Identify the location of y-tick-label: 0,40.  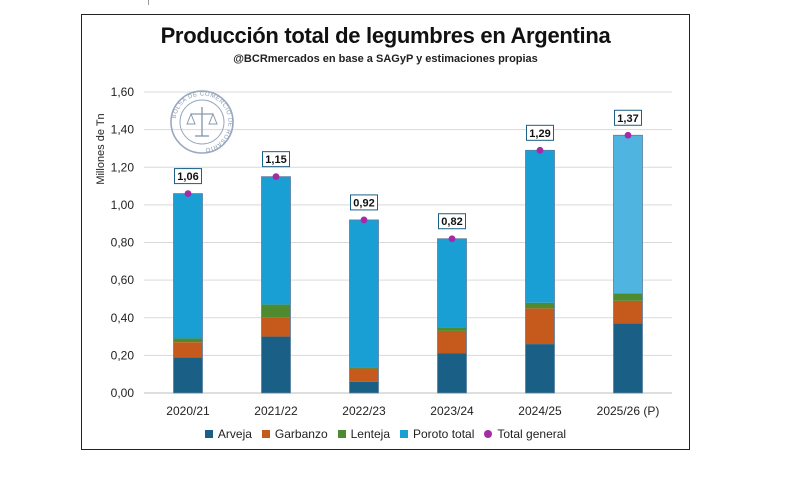
(123, 318).